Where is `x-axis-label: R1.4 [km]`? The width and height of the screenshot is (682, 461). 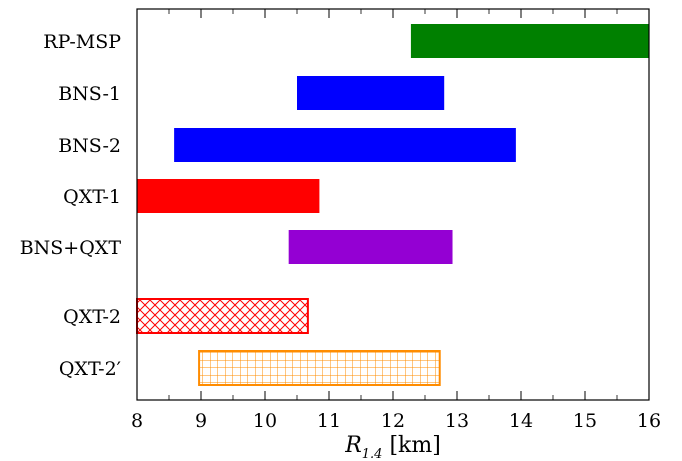
x-axis-label: R1.4 [km] is located at coordinates (392, 447).